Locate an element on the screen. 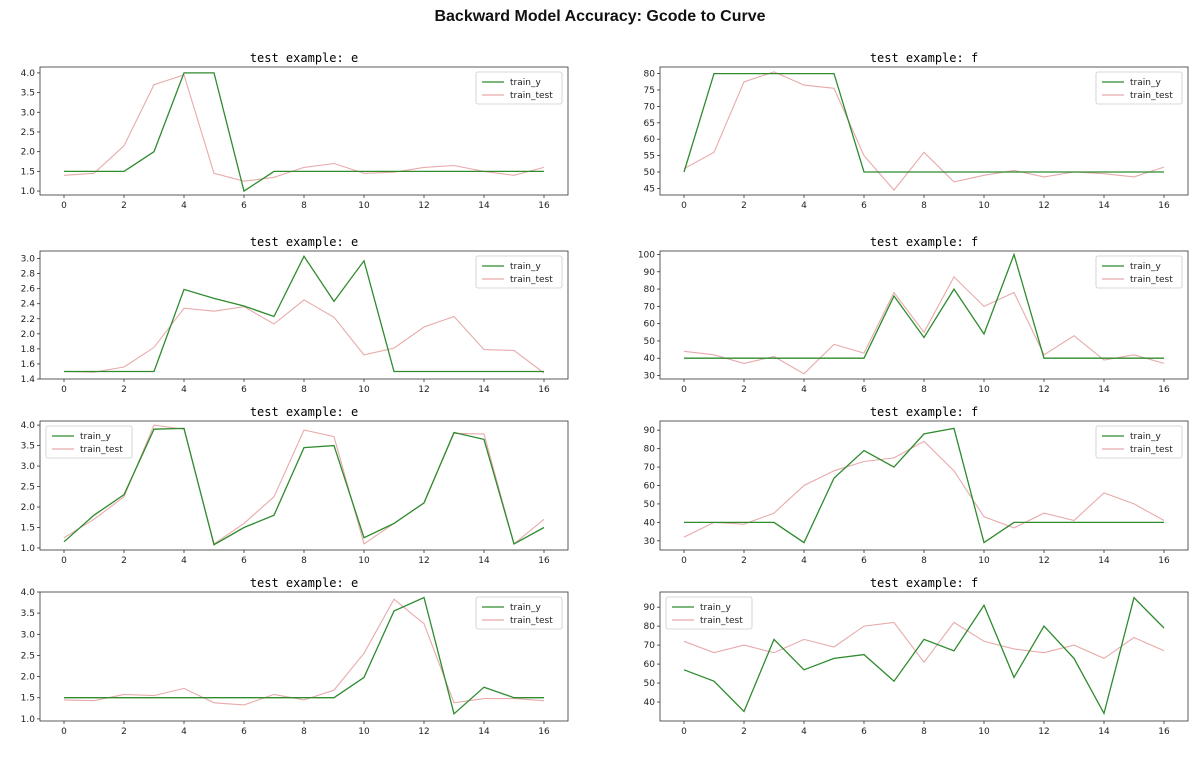 The width and height of the screenshot is (1200, 757). y-tick-label: 80 is located at coordinates (650, 450).